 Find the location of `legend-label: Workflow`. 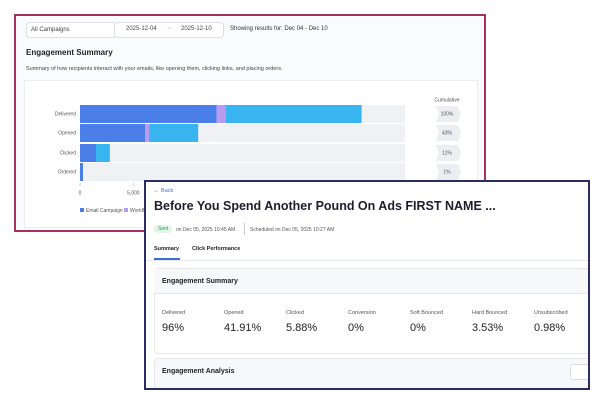

legend-label: Workflow is located at coordinates (140, 211).